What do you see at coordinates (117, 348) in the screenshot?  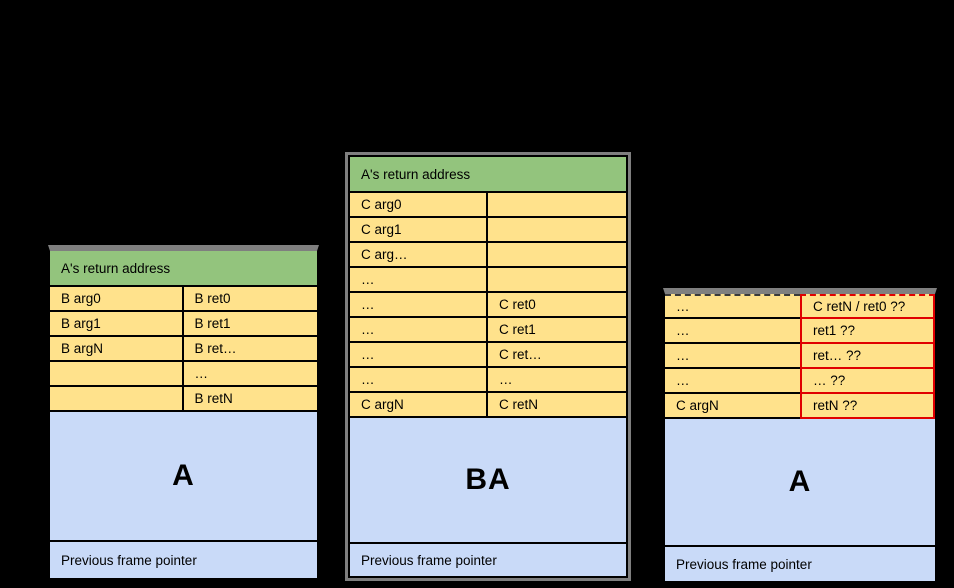 I see `arg-cell: B argN` at bounding box center [117, 348].